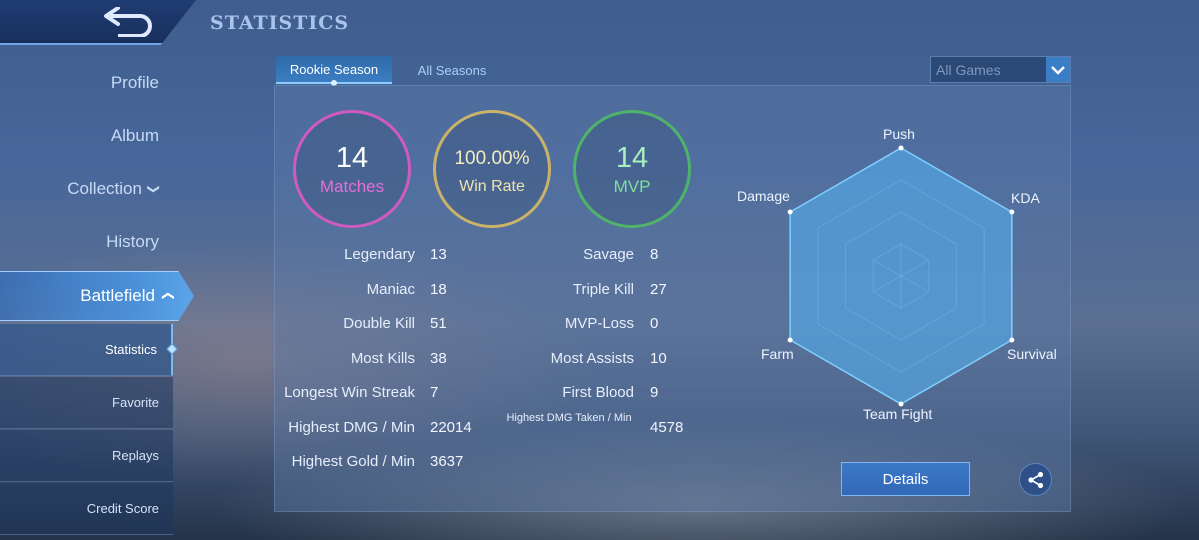 The image size is (1199, 540). Describe the element at coordinates (349, 392) in the screenshot. I see `stat-label: Longest Win Streak` at that location.